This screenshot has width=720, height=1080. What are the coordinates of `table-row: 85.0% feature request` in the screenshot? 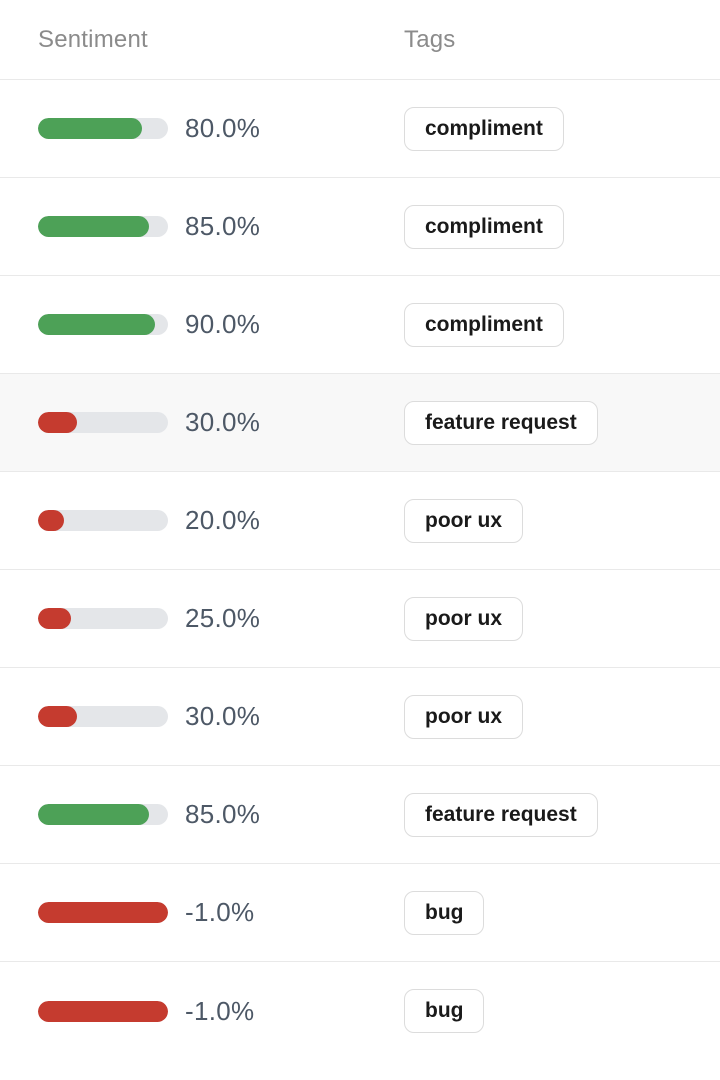 It's located at (360, 815).